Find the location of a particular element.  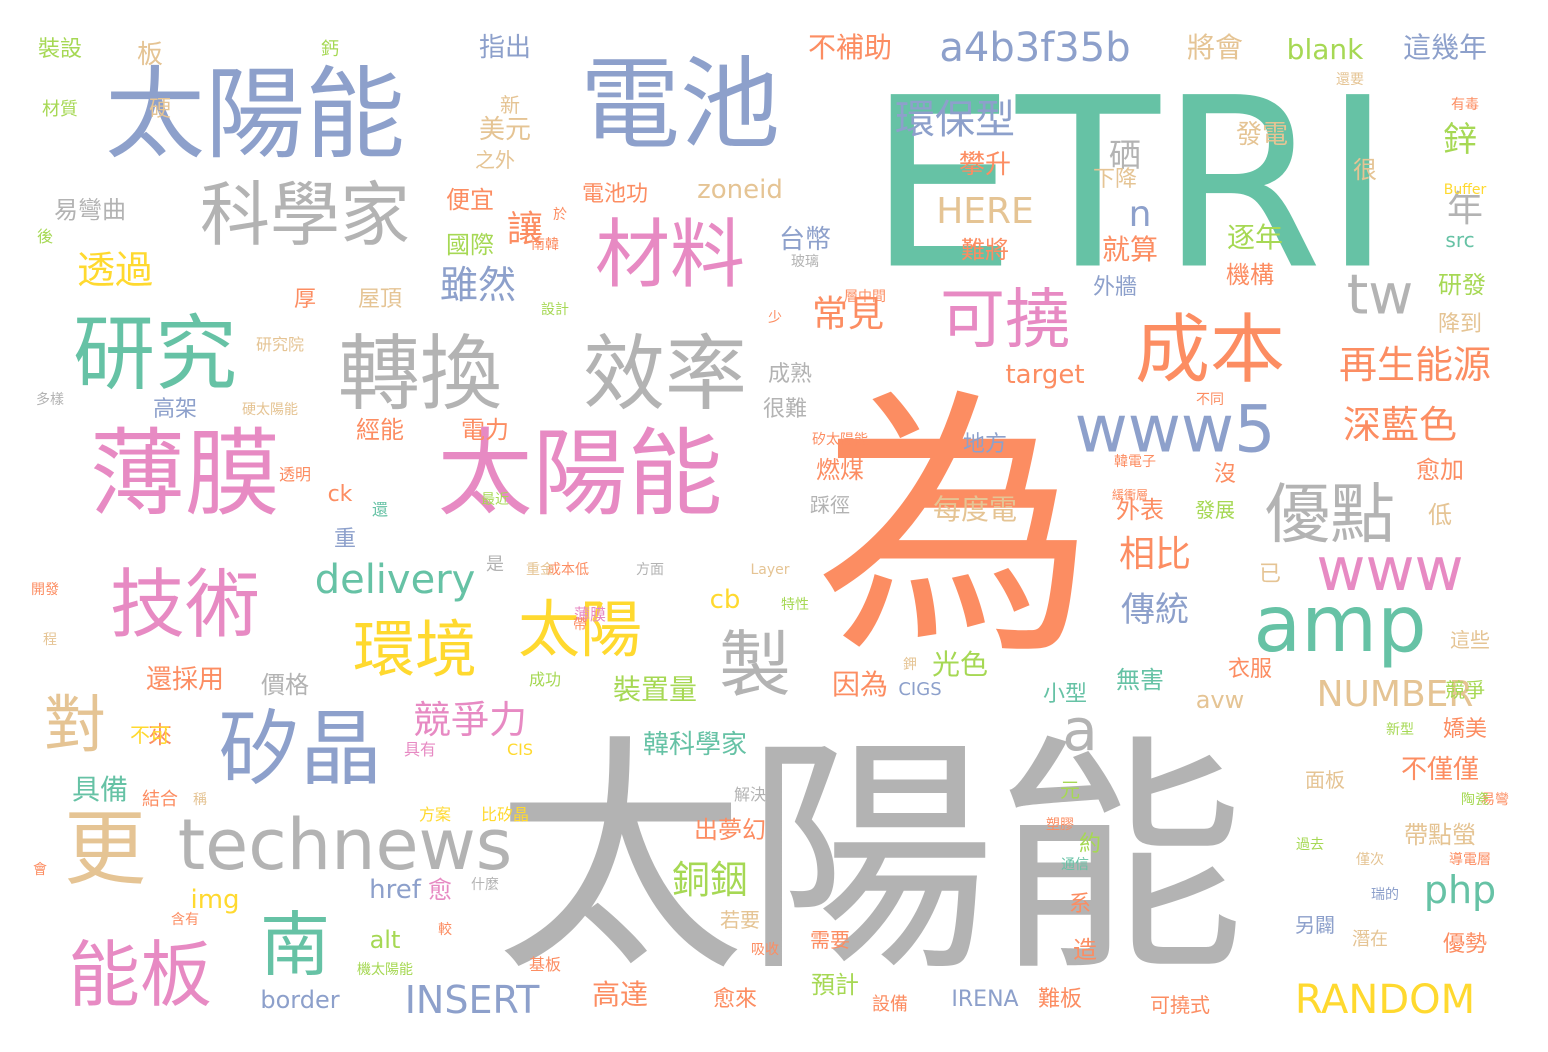

word-21: www is located at coordinates (1390, 570).